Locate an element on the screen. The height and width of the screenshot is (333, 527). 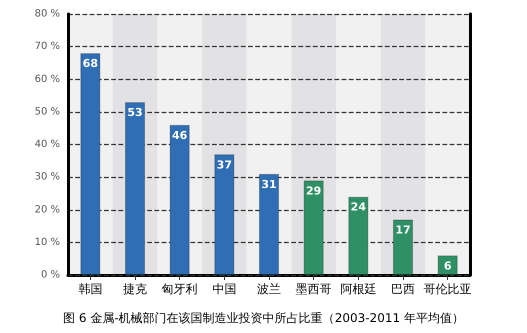
x-tick-label: 哥伦比亚 is located at coordinates (448, 289).